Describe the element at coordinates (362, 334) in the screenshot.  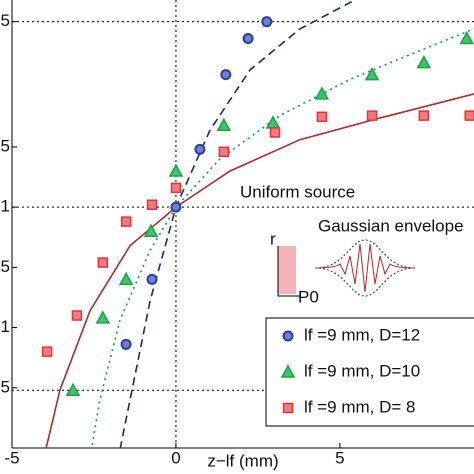
I see `legend-label: lf =9 mm, D=12` at that location.